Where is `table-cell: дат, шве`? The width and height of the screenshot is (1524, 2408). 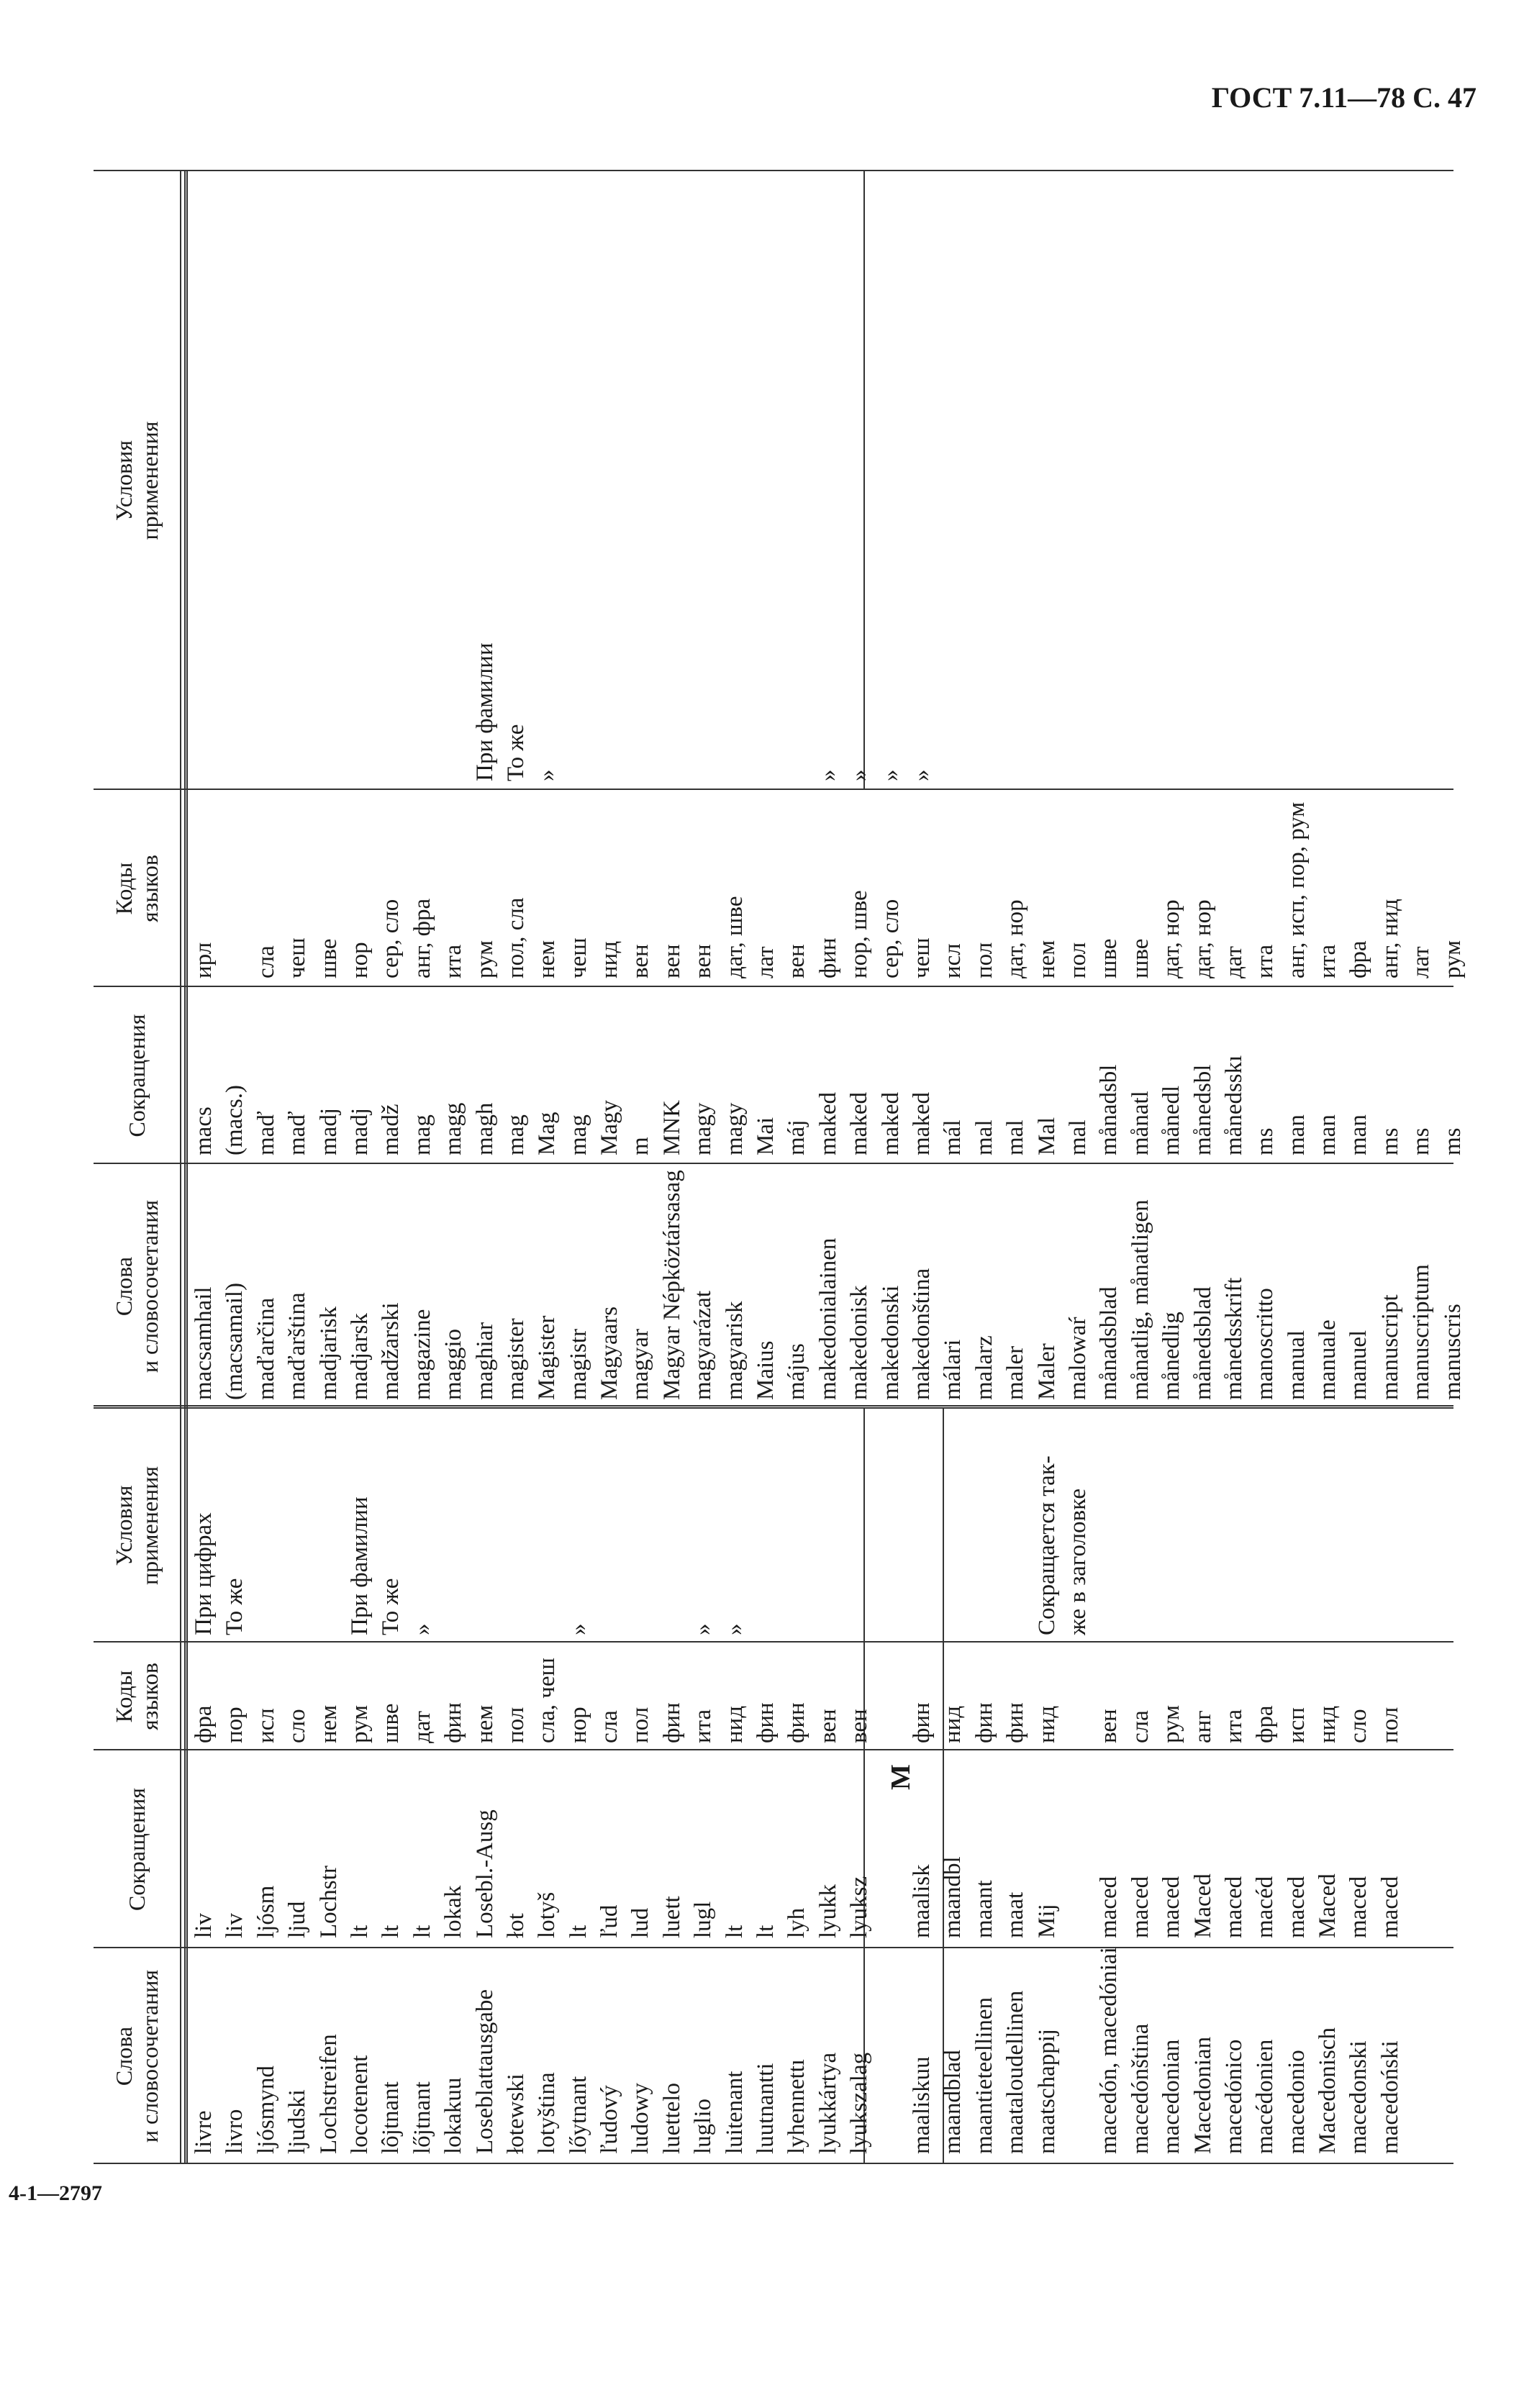 table-cell: дат, шве is located at coordinates (734, 937).